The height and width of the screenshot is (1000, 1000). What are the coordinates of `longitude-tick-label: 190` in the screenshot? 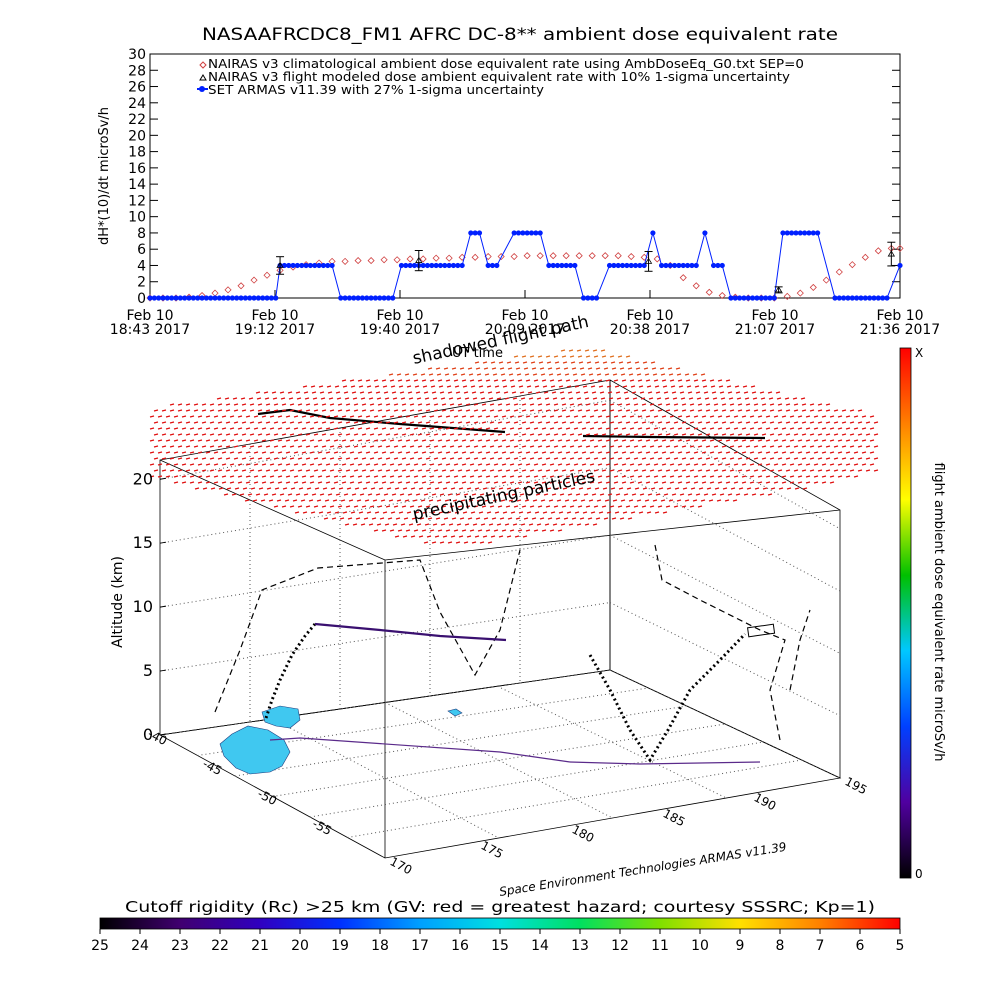 It's located at (765, 801).